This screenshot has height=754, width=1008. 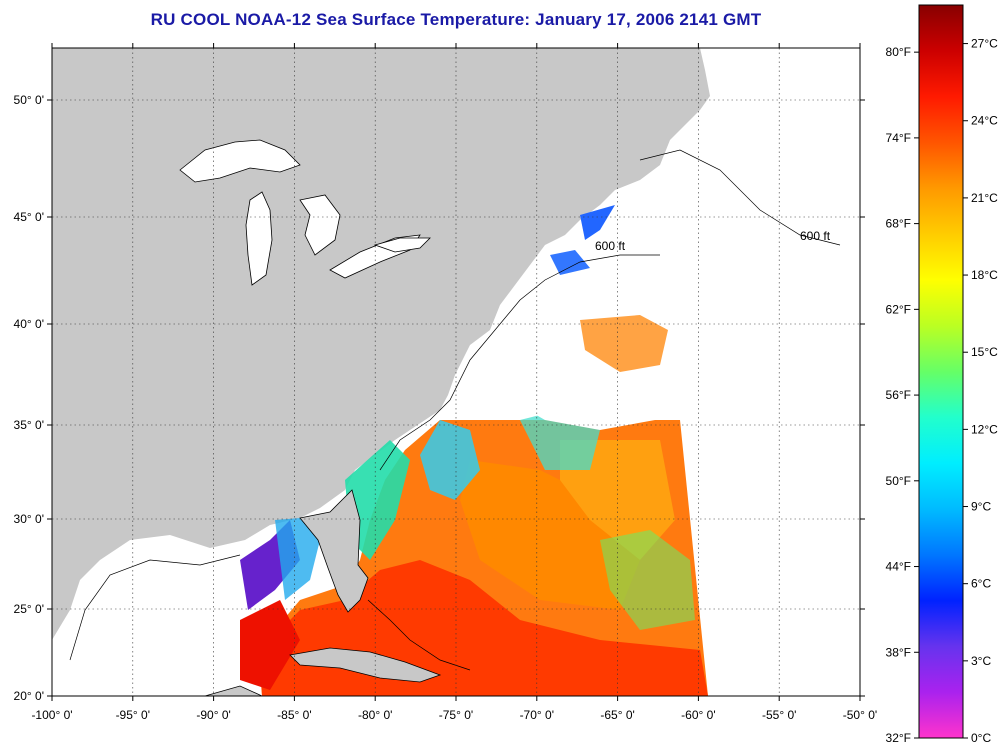 I want to click on lat-label: 45° 0', so click(x=29, y=217).